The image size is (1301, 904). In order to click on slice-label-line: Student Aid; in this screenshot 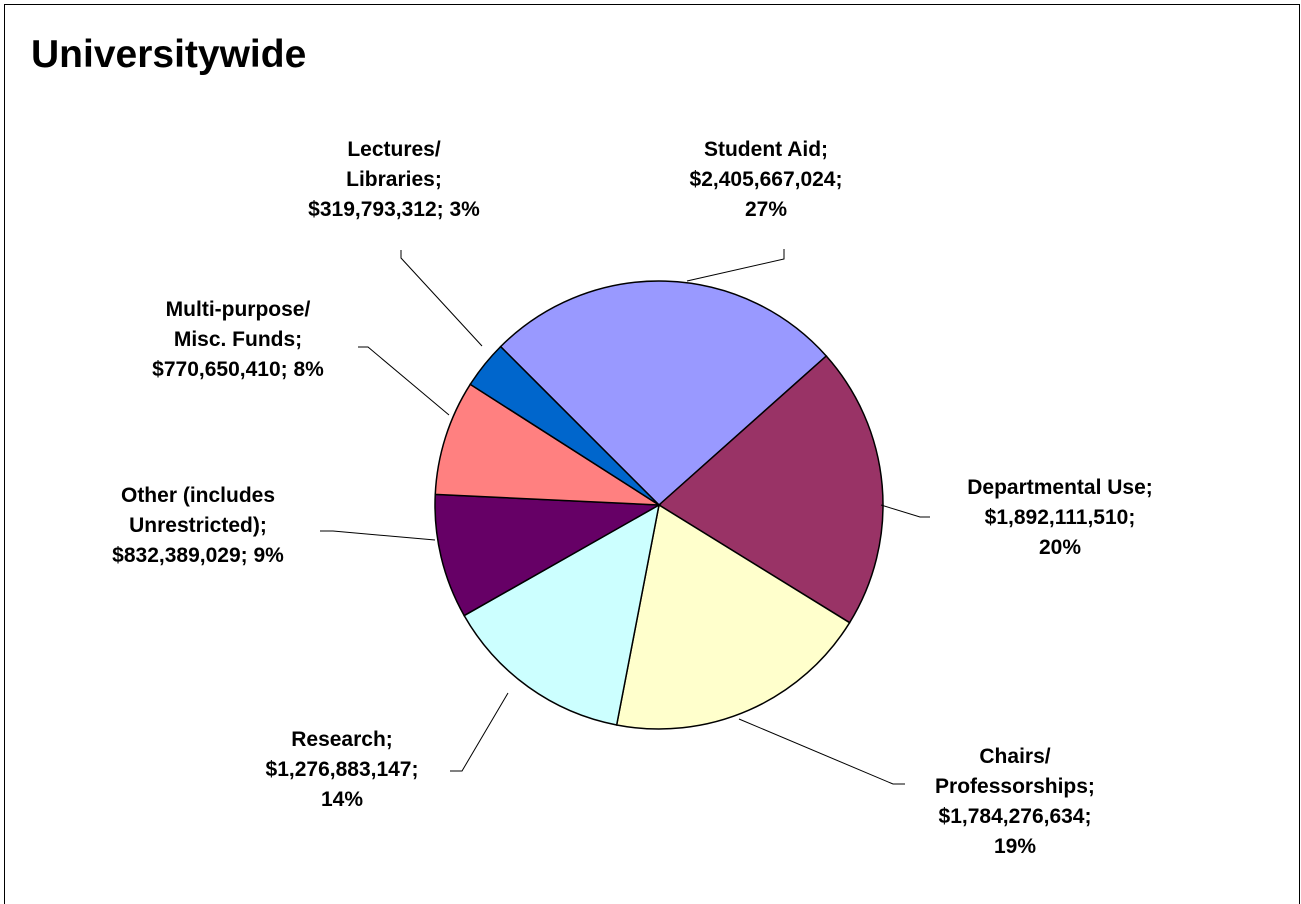, I will do `click(766, 149)`.